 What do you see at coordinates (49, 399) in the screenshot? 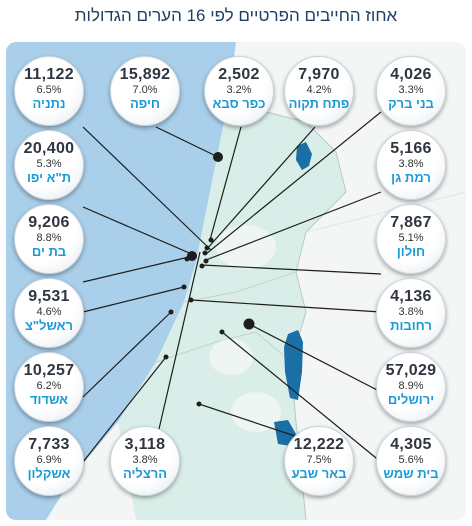
I see `city-name: אשדוד` at bounding box center [49, 399].